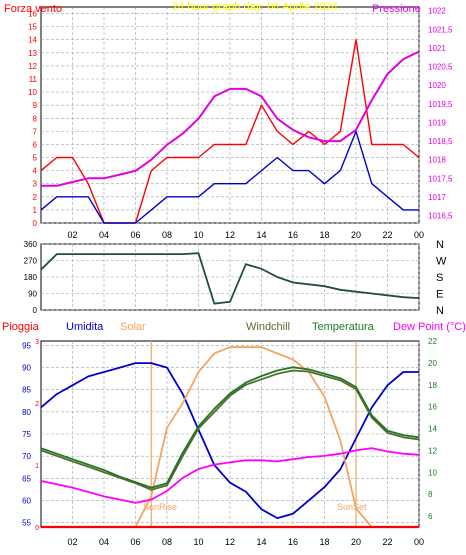 This screenshot has height=555, width=466. I want to click on compass-tick: E, so click(439, 295).